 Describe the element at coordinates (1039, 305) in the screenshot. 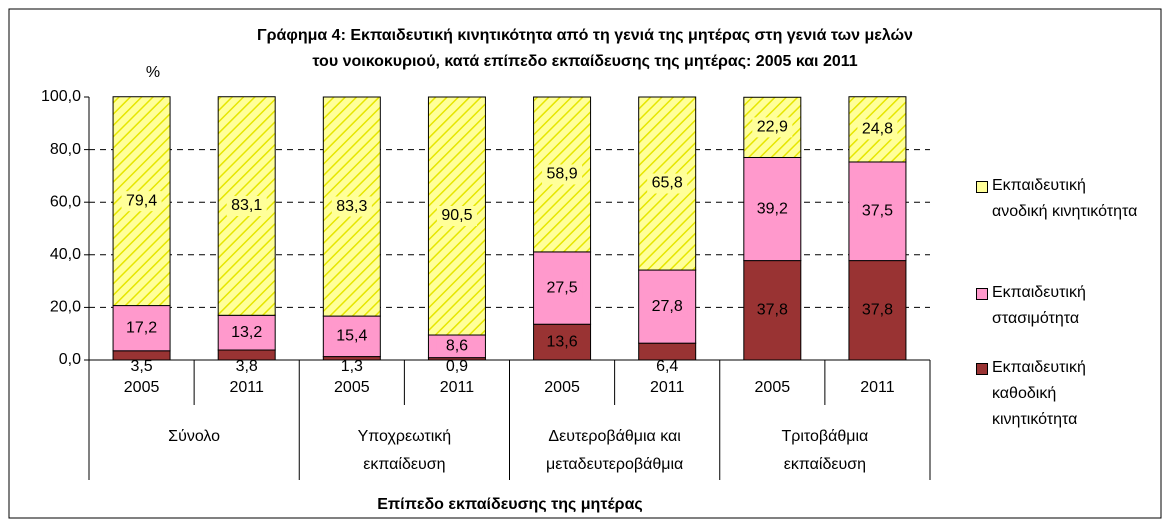

I see `legend-label: Εκπαιδευτική στασιμότητα` at that location.